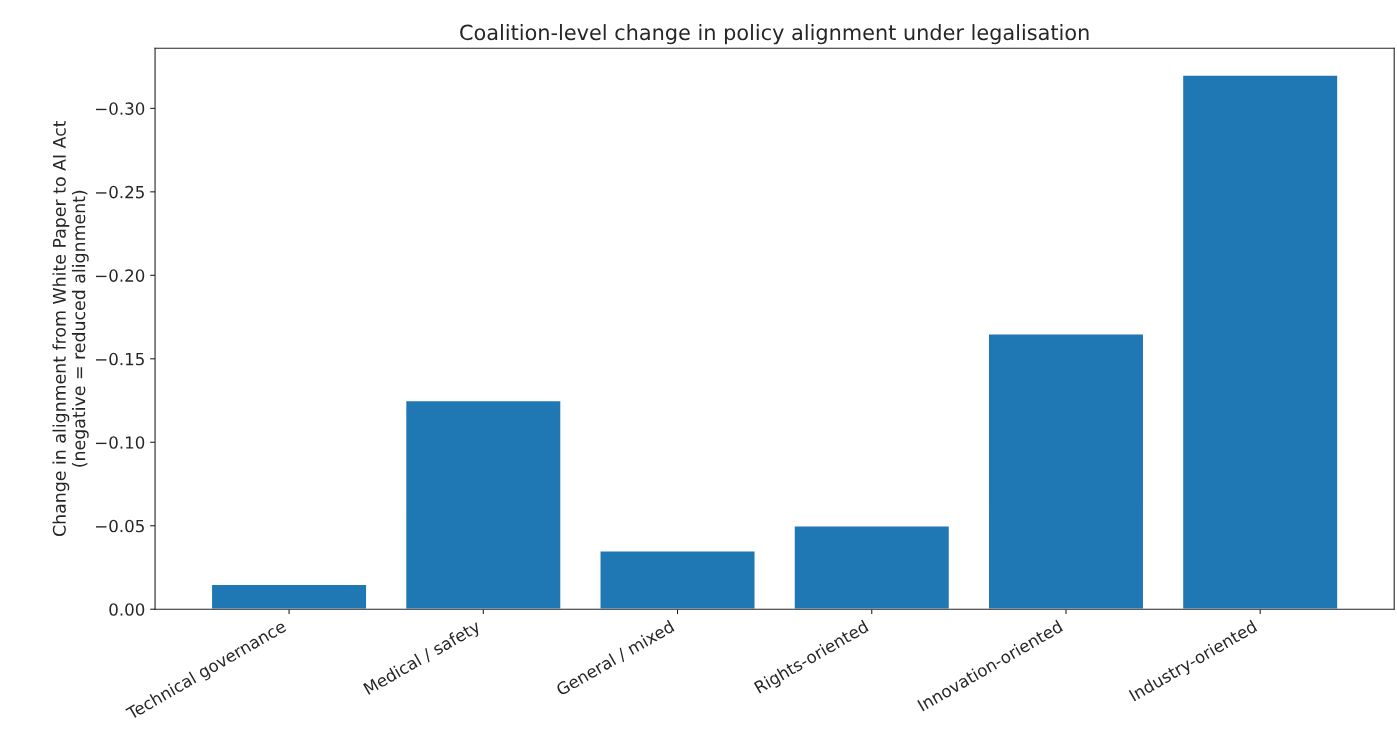 This screenshot has width=1397, height=754. I want to click on y-tick-label: −0.05, so click(120, 526).